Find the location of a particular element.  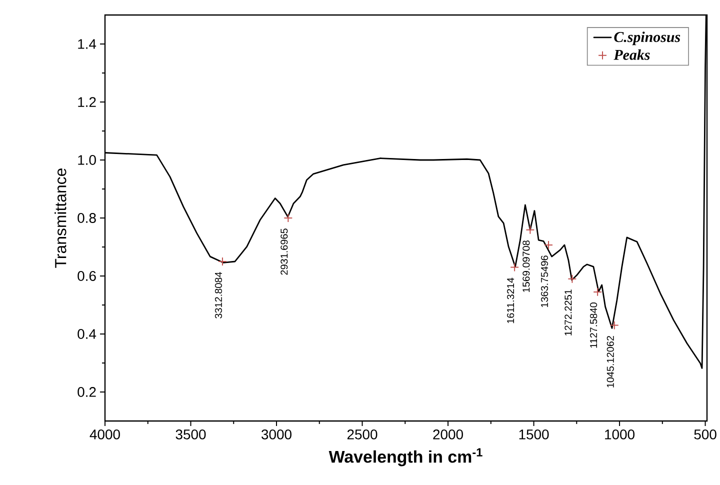

y-axis-title: Transmittance is located at coordinates (60, 218).